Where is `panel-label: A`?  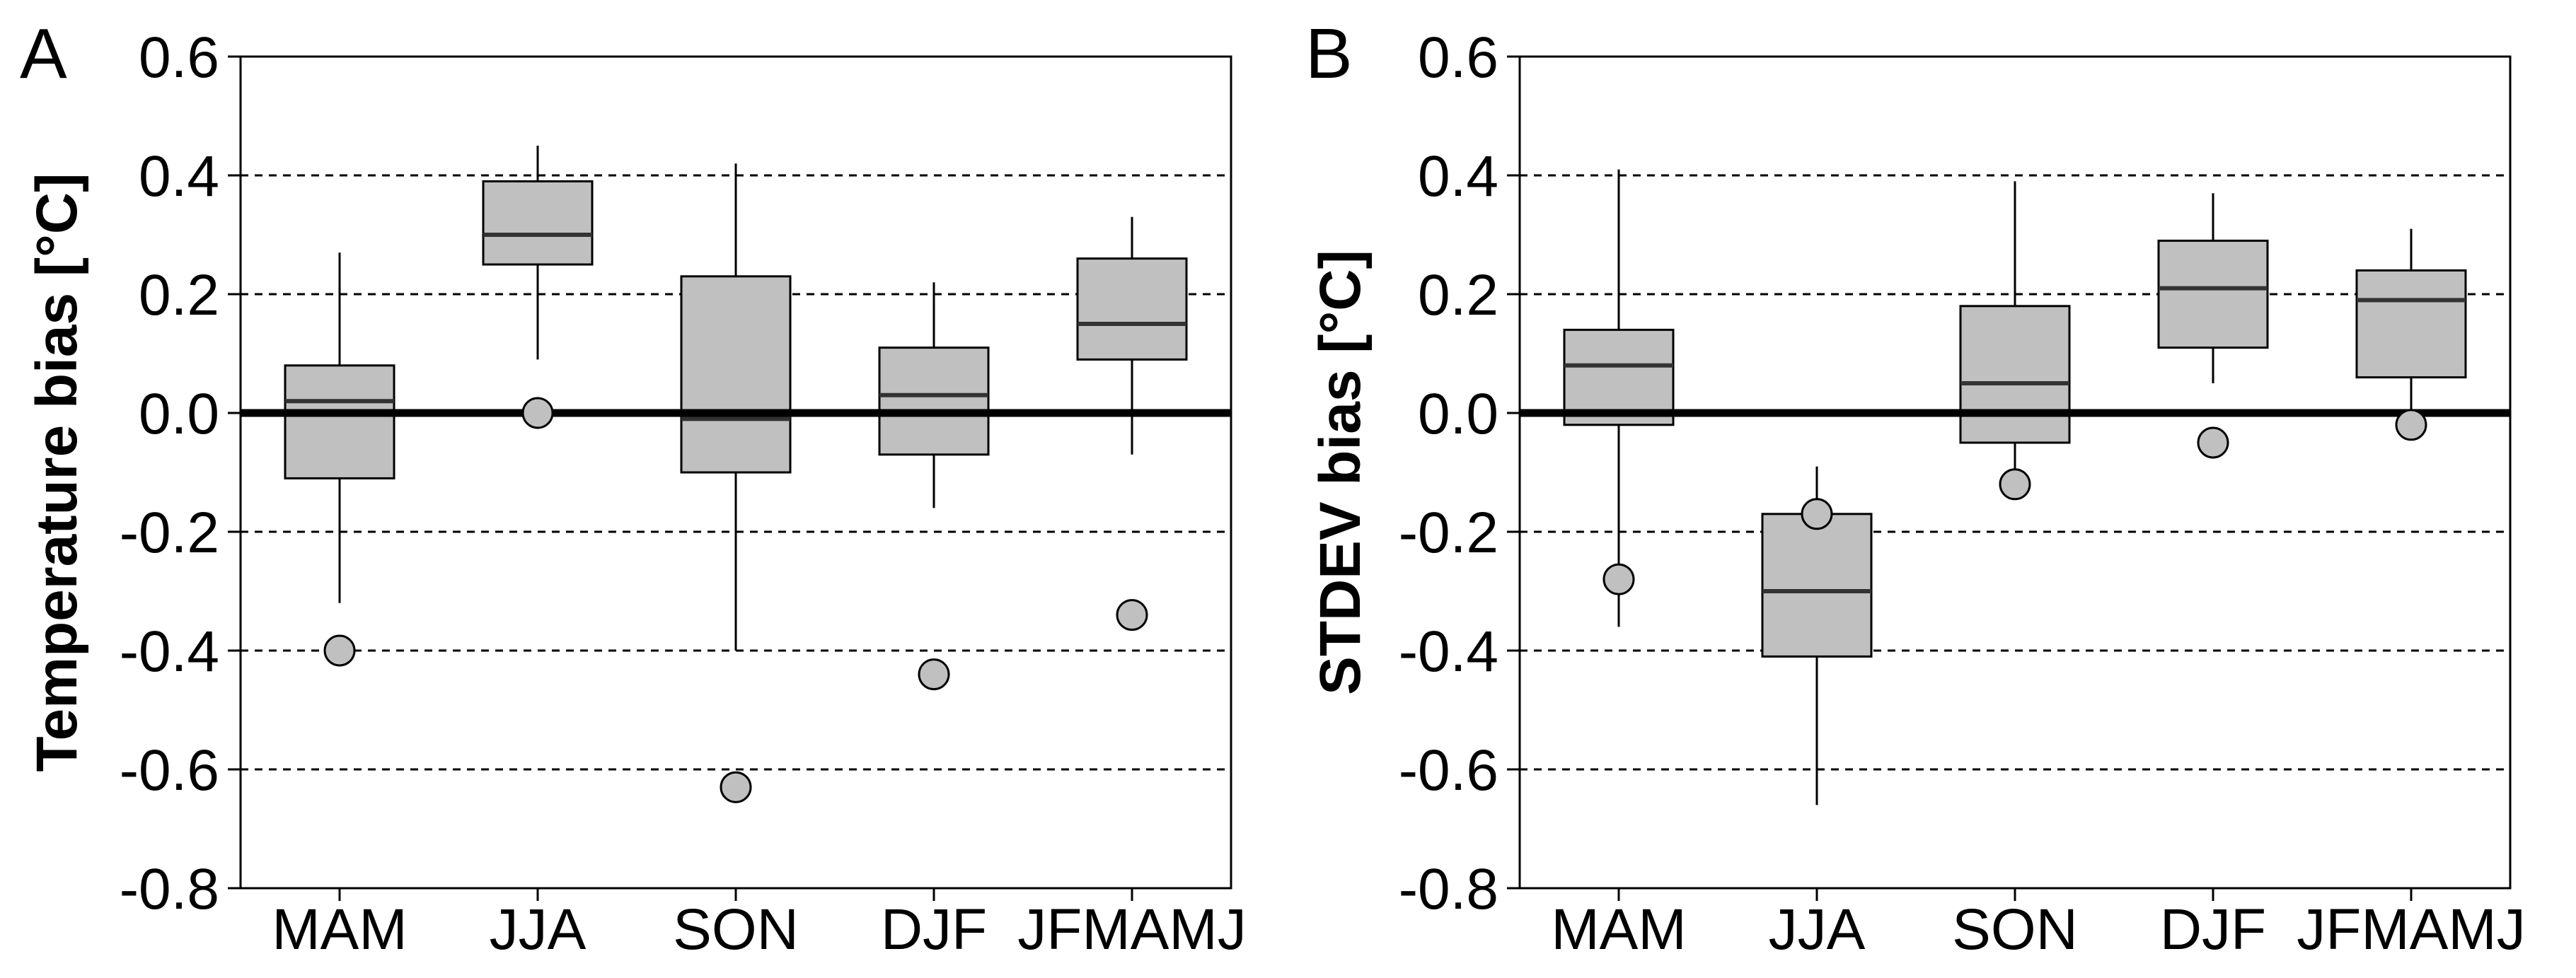 panel-label: A is located at coordinates (43, 53).